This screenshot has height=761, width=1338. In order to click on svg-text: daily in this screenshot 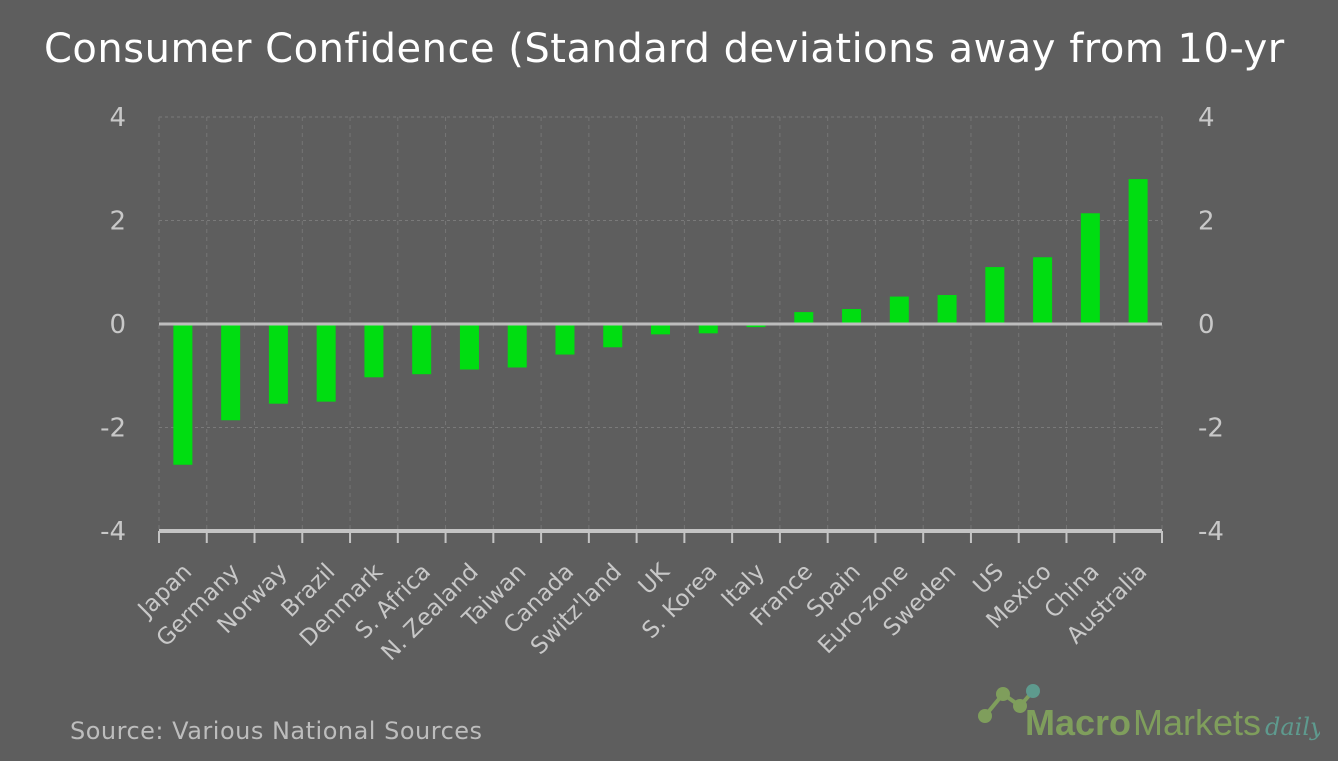, I will do `click(1292, 727)`.